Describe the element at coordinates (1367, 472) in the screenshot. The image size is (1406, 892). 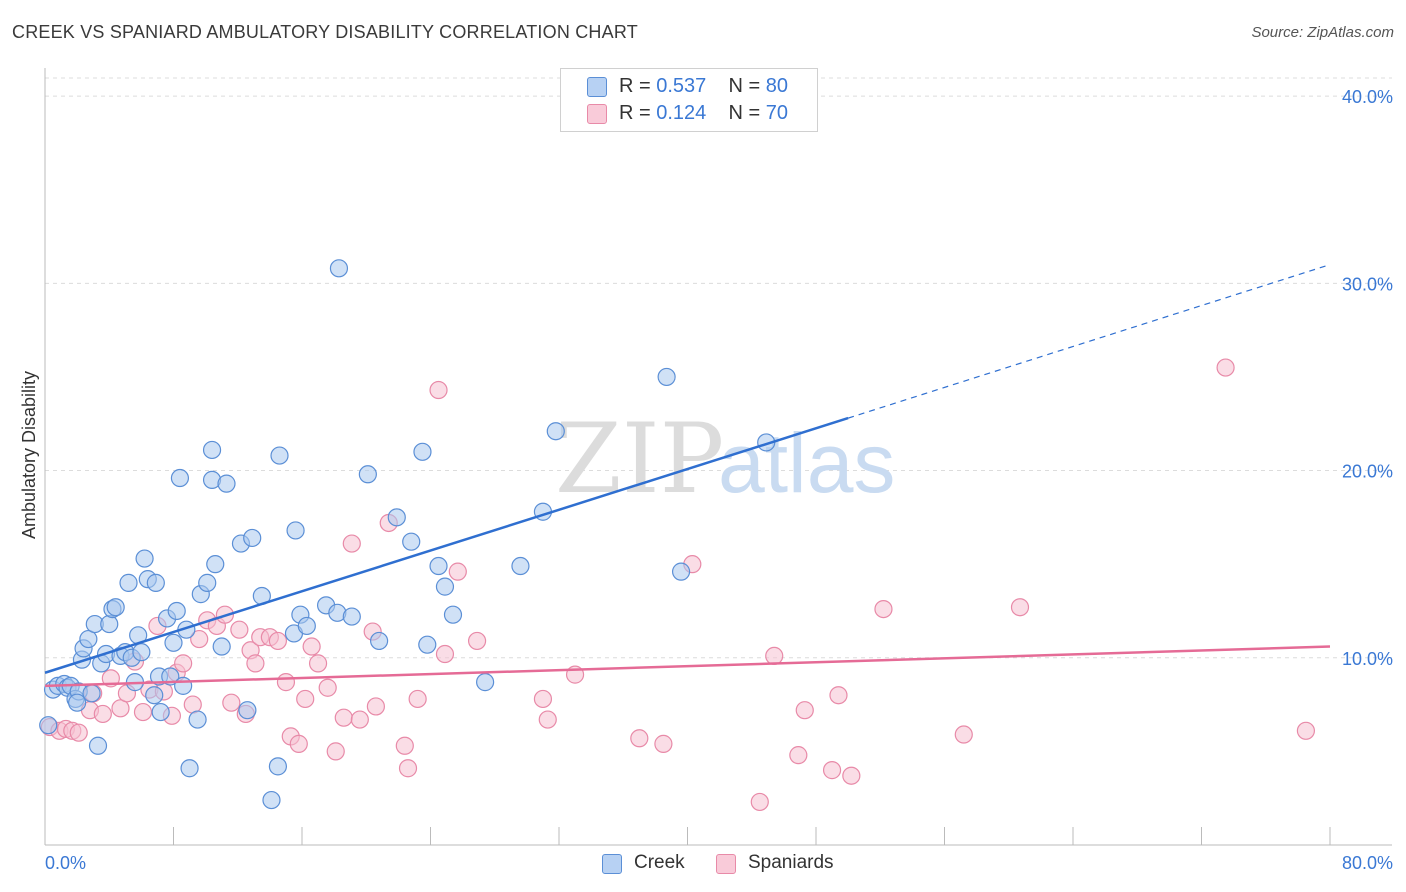
I see `y-tick-label: 20.0%` at that location.